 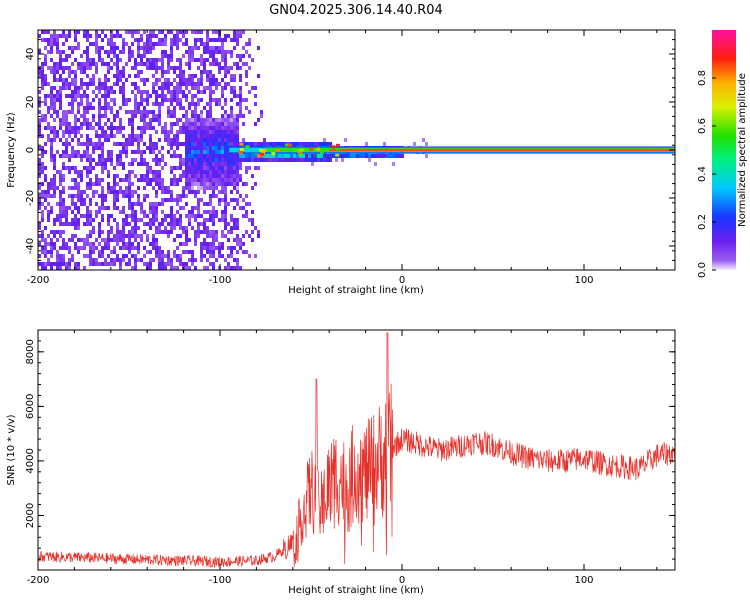 I want to click on spectrogram-y-label: Frequency (Hz), so click(x=11, y=150).